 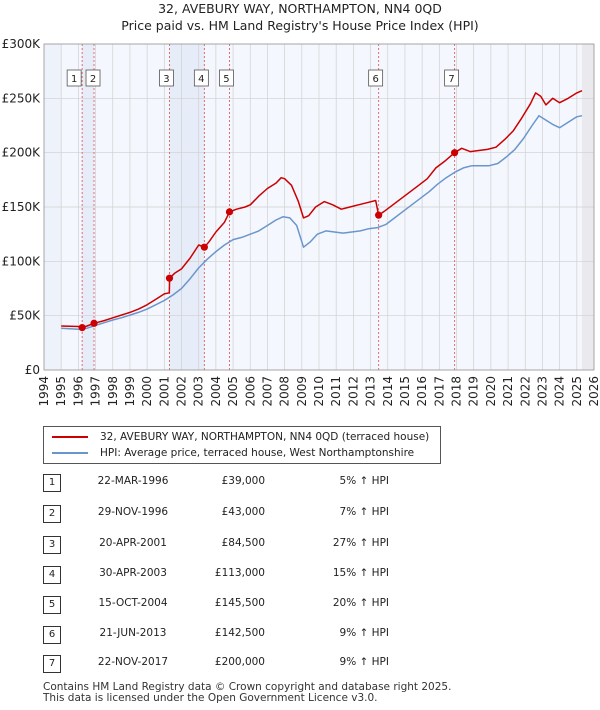 I want to click on transaction-row: 4 30-APR-2003 £113,000 15% ↑ HPI, so click(x=243, y=575).